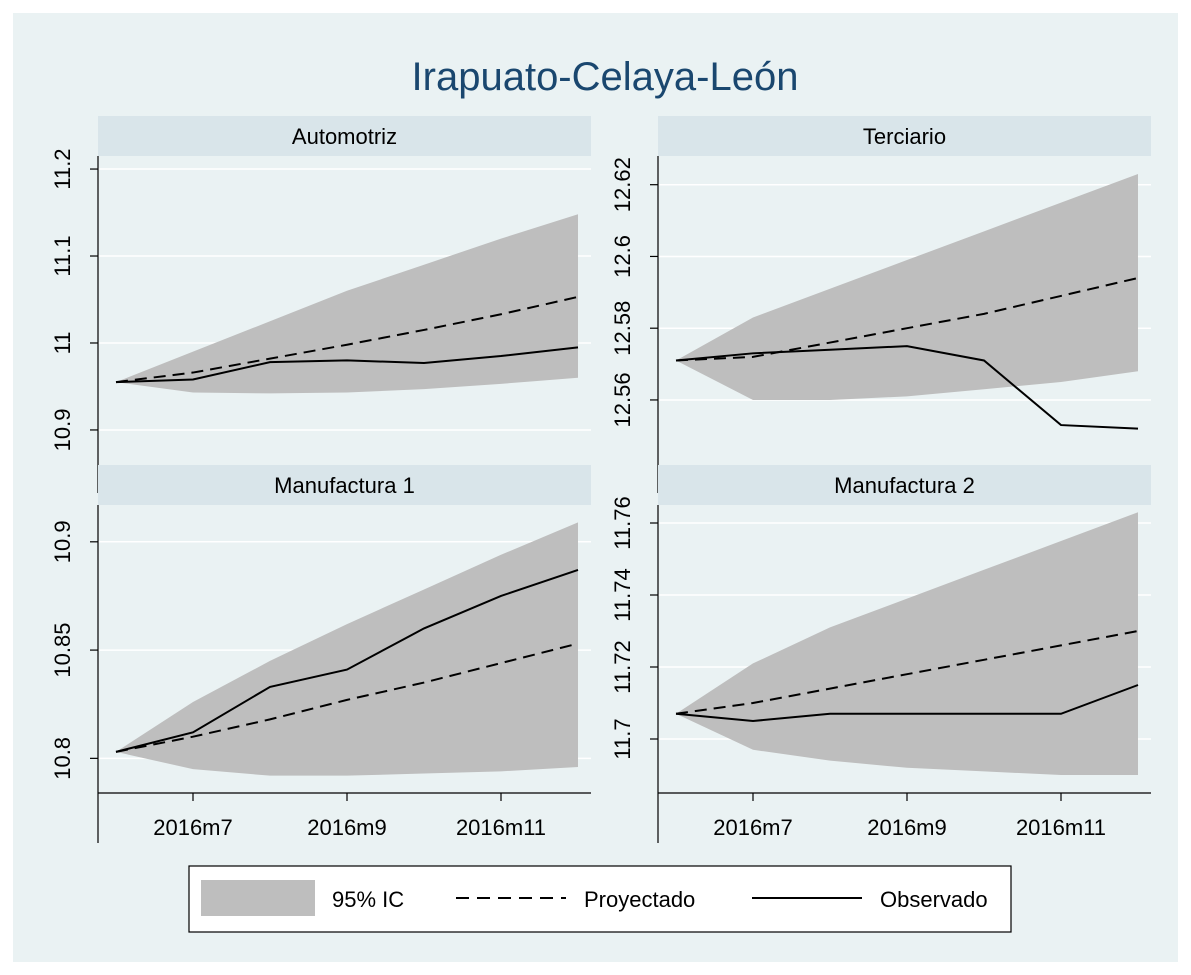  I want to click on y-tick-label: 10.85, so click(62, 650).